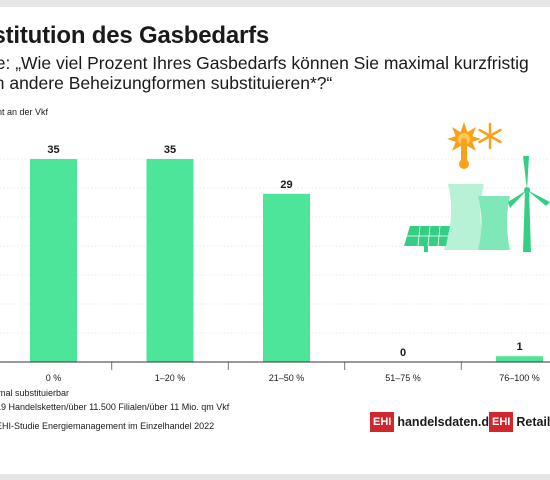 The width and height of the screenshot is (550, 480). I want to click on top-frame-bar, so click(275, 3).